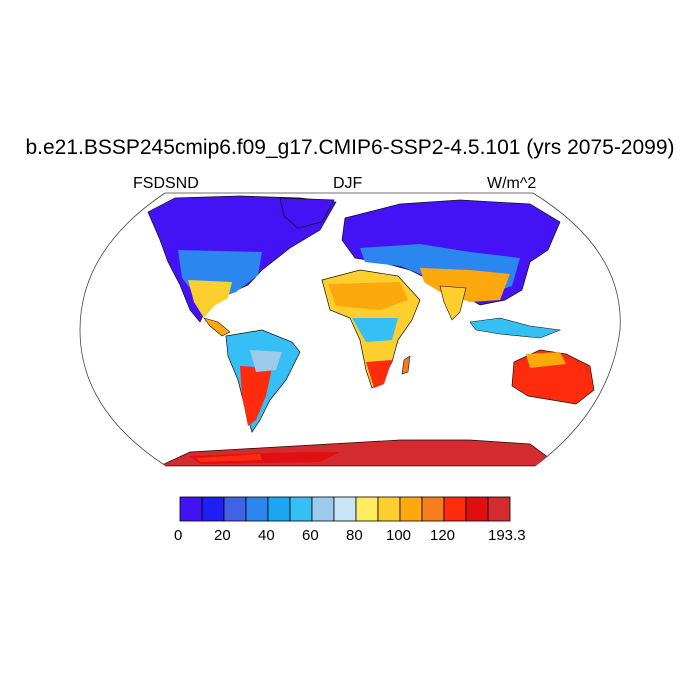  I want to click on greenland, so click(307, 213).